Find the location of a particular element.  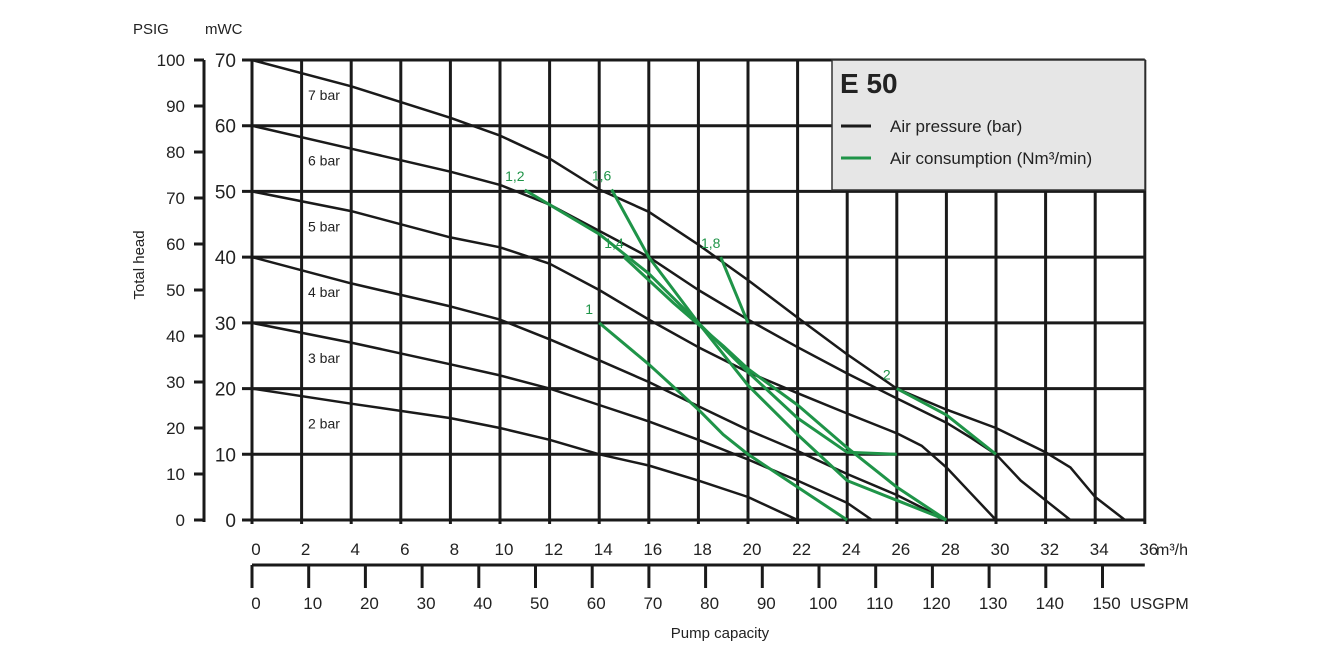

usgpm-tick-label: 150 is located at coordinates (1106, 603).